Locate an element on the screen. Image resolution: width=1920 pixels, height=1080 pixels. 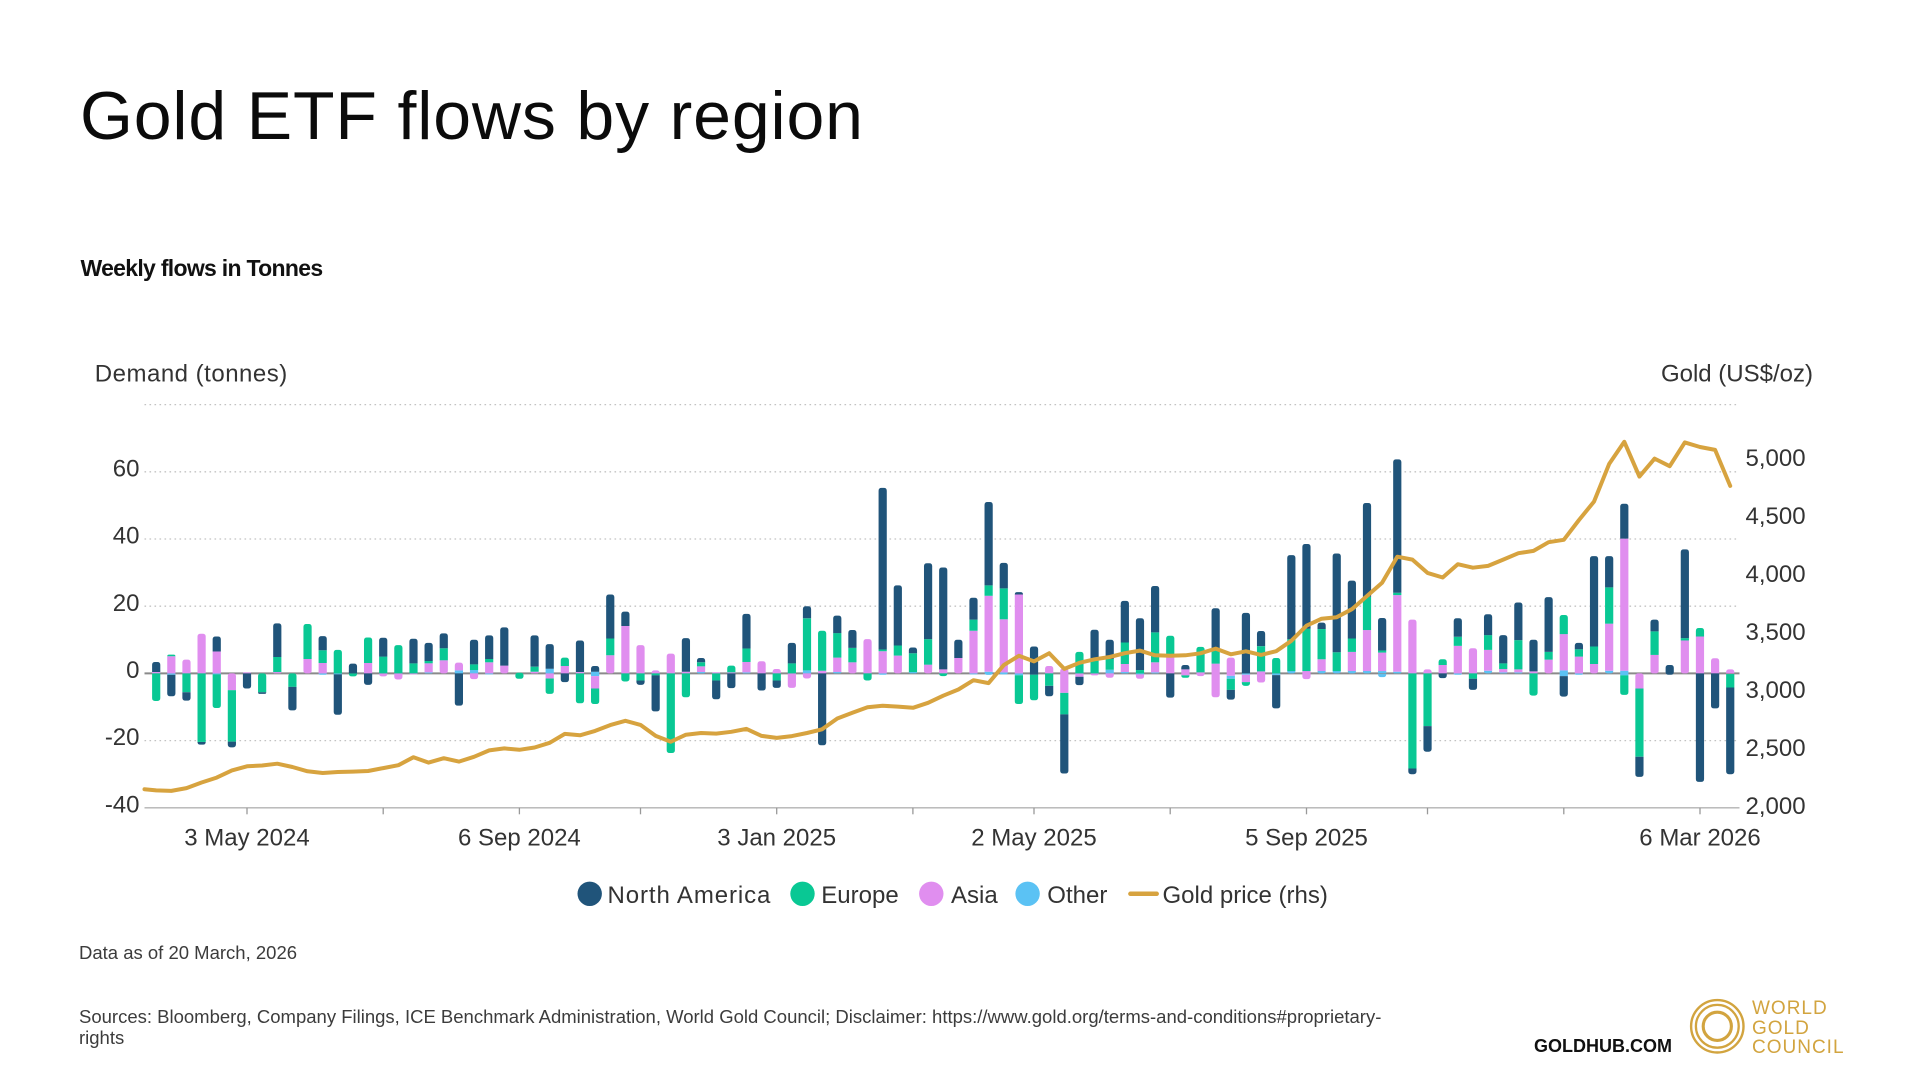
svg-text: 5,000 is located at coordinates (1776, 458).